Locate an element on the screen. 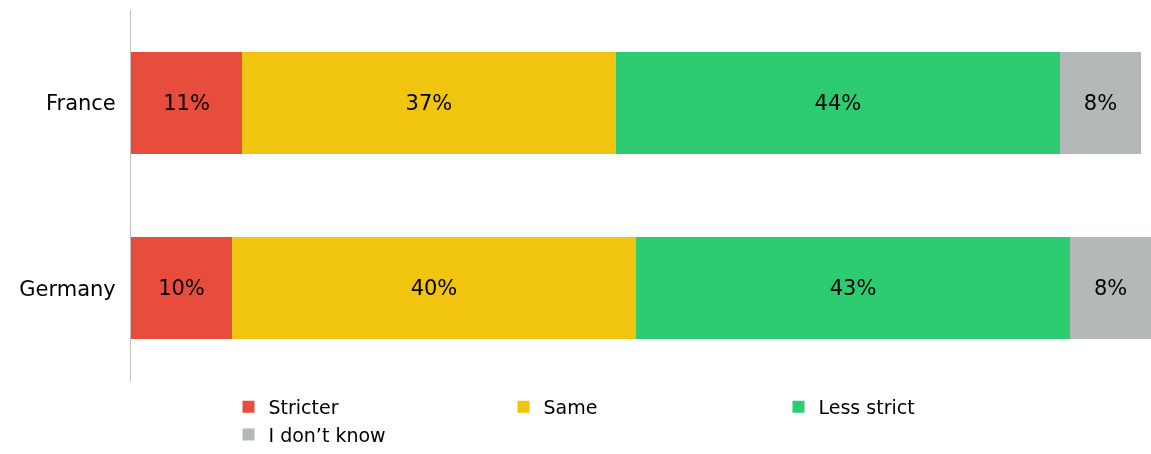 Image resolution: width=1151 pixels, height=454 pixels. legend-label: Same is located at coordinates (570, 407).